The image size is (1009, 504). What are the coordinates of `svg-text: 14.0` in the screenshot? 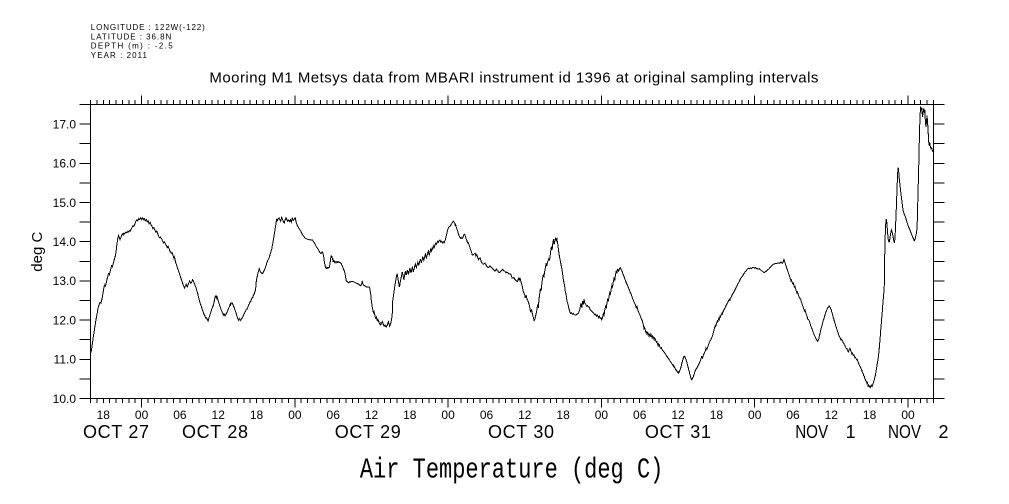 It's located at (65, 242).